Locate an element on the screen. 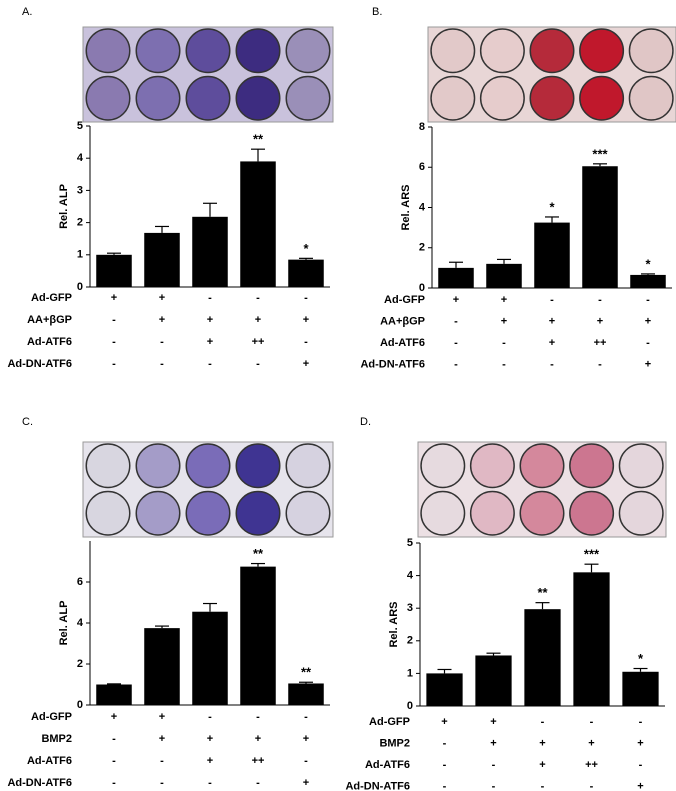  y-tick-label: 1 is located at coordinates (80, 255).